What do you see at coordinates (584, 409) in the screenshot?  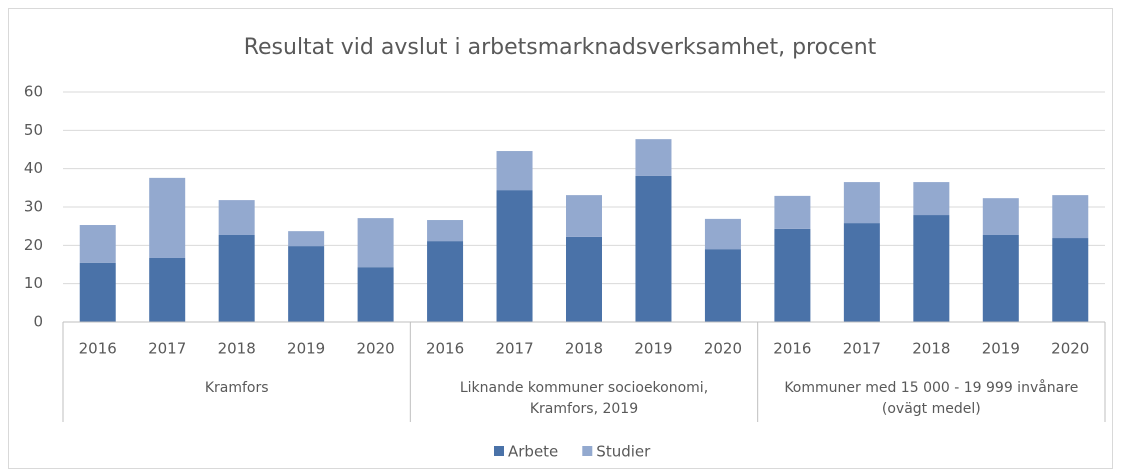 I see `group-label: Kramfors, 2019` at bounding box center [584, 409].